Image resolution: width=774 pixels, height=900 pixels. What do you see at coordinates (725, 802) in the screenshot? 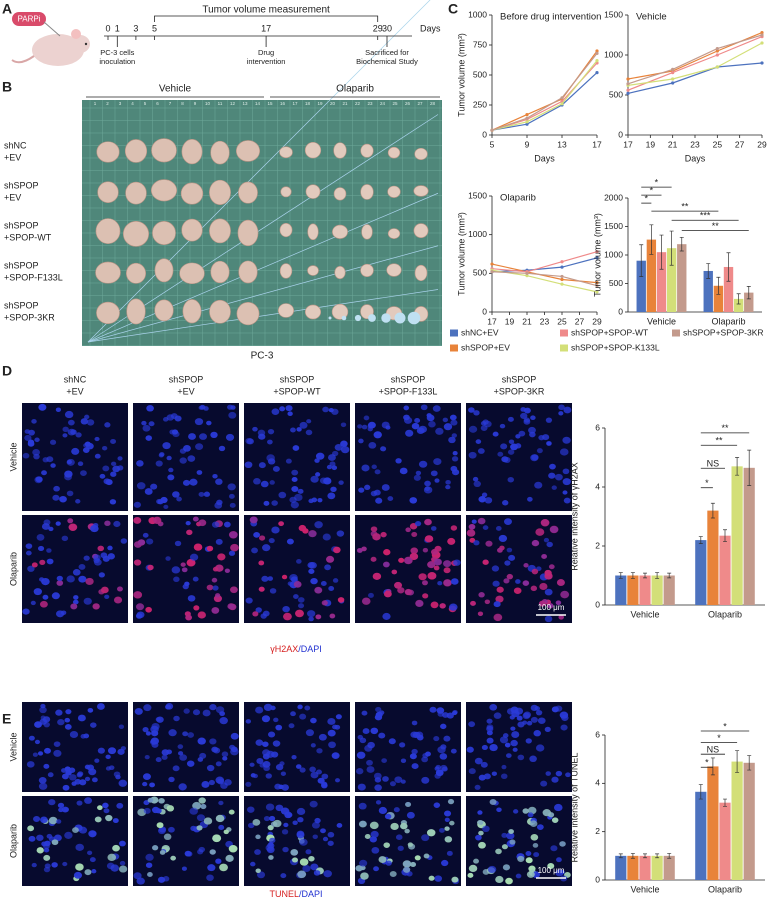
I see `error-bar` at bounding box center [725, 802].